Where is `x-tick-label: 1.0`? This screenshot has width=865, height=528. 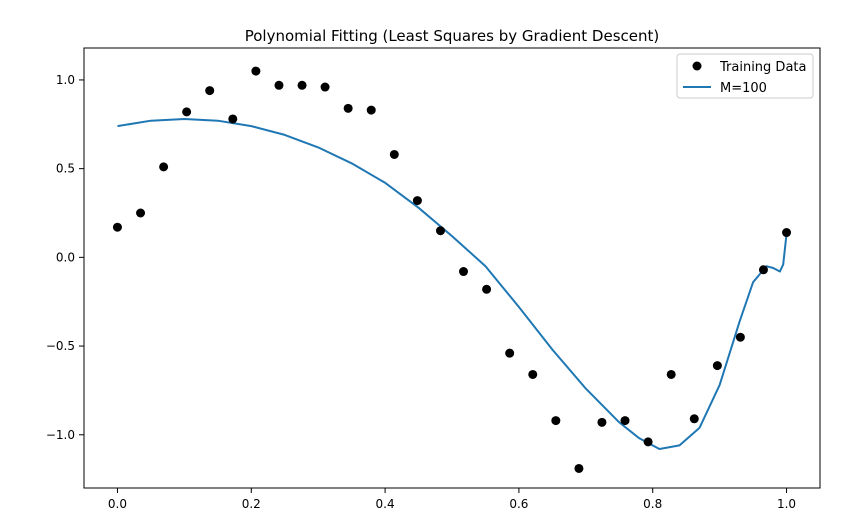 x-tick-label: 1.0 is located at coordinates (786, 504).